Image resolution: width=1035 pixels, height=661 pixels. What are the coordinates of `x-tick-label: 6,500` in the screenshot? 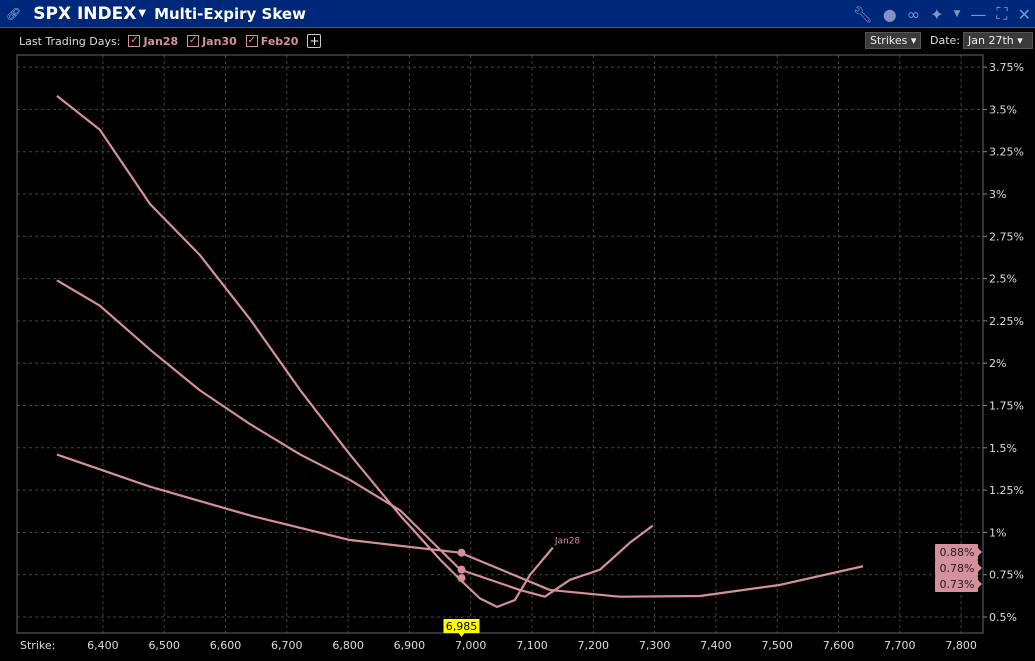 It's located at (164, 645).